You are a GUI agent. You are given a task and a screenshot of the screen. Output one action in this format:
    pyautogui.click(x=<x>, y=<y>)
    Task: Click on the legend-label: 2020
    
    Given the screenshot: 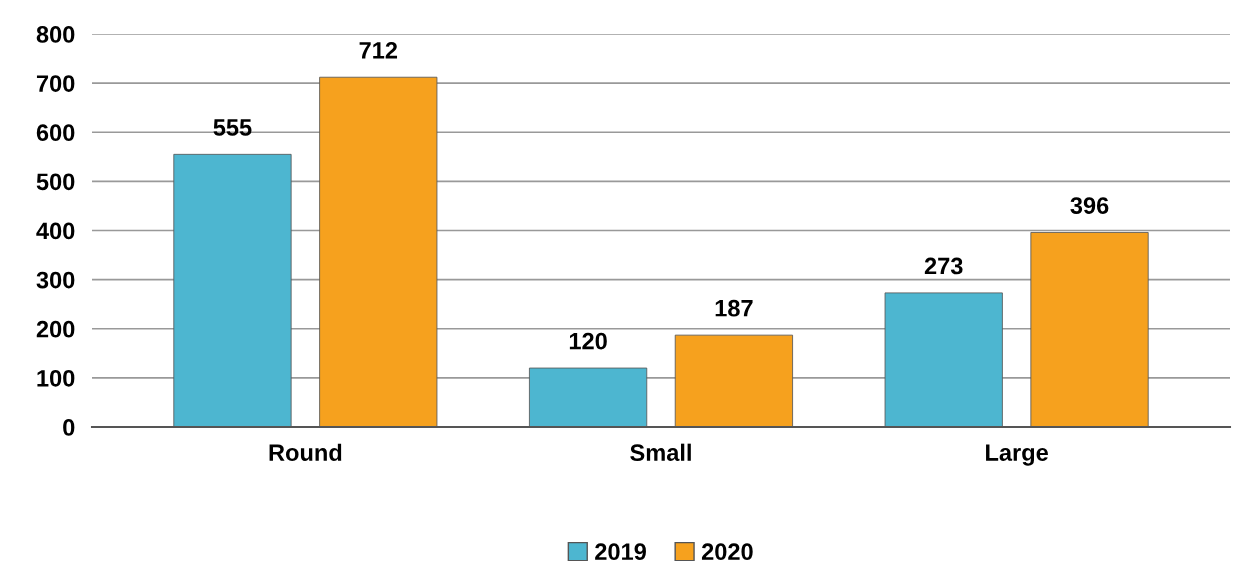 What is the action you would take?
    pyautogui.click(x=727, y=552)
    